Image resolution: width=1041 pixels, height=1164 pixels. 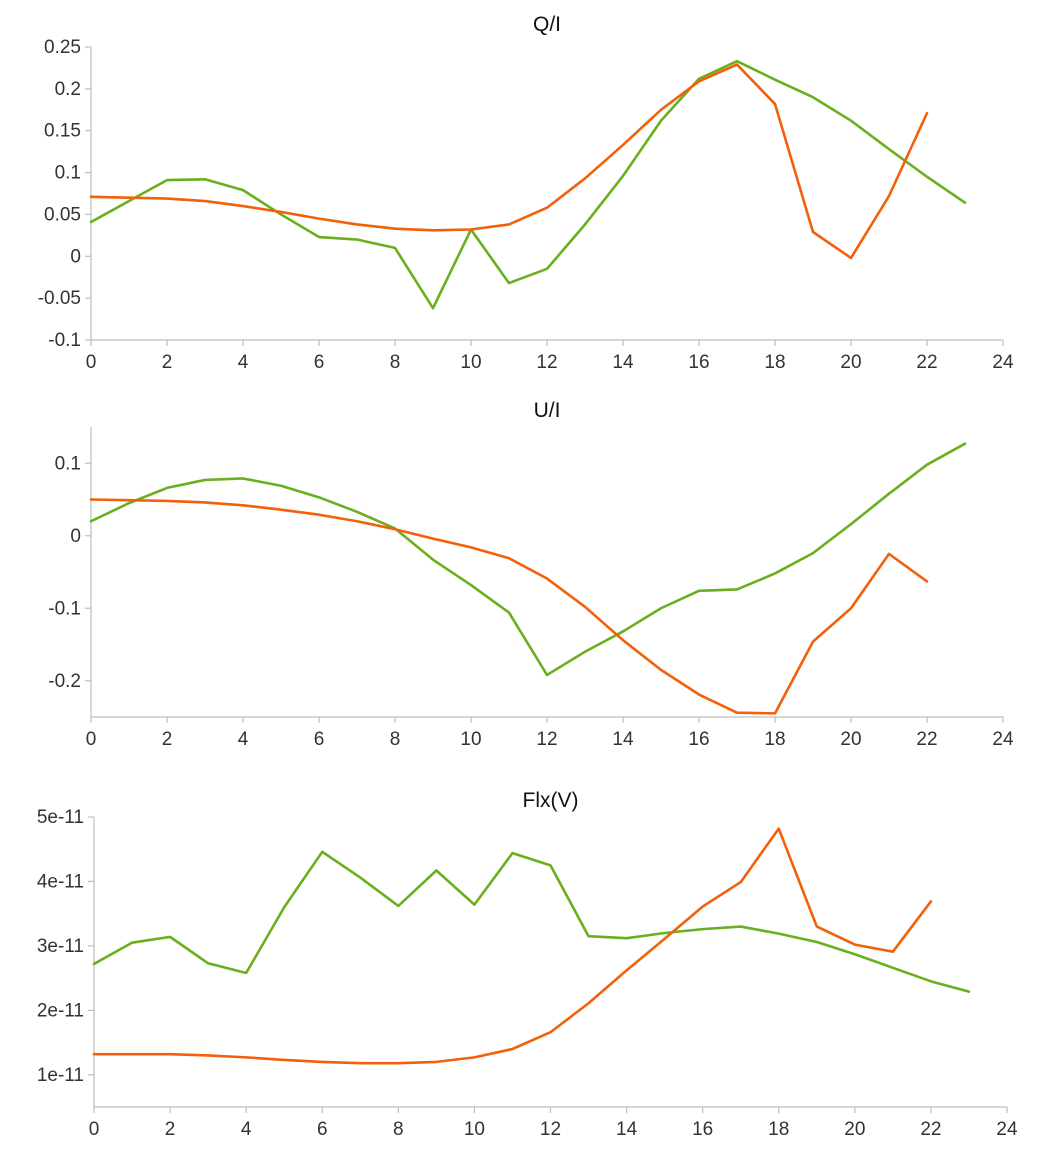 I want to click on y-tick-label: 5e-11, so click(x=60, y=817).